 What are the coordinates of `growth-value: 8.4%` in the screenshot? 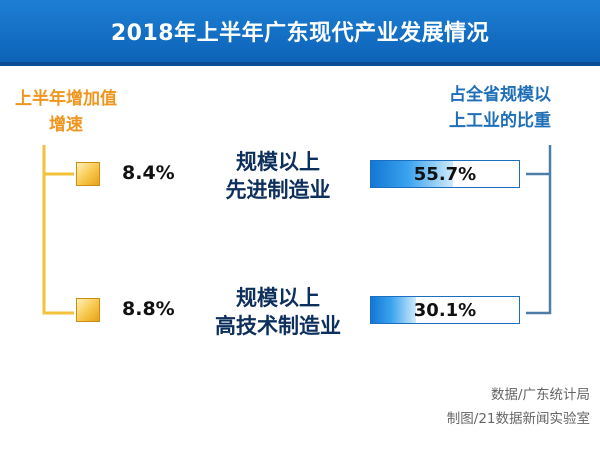 It's located at (148, 173).